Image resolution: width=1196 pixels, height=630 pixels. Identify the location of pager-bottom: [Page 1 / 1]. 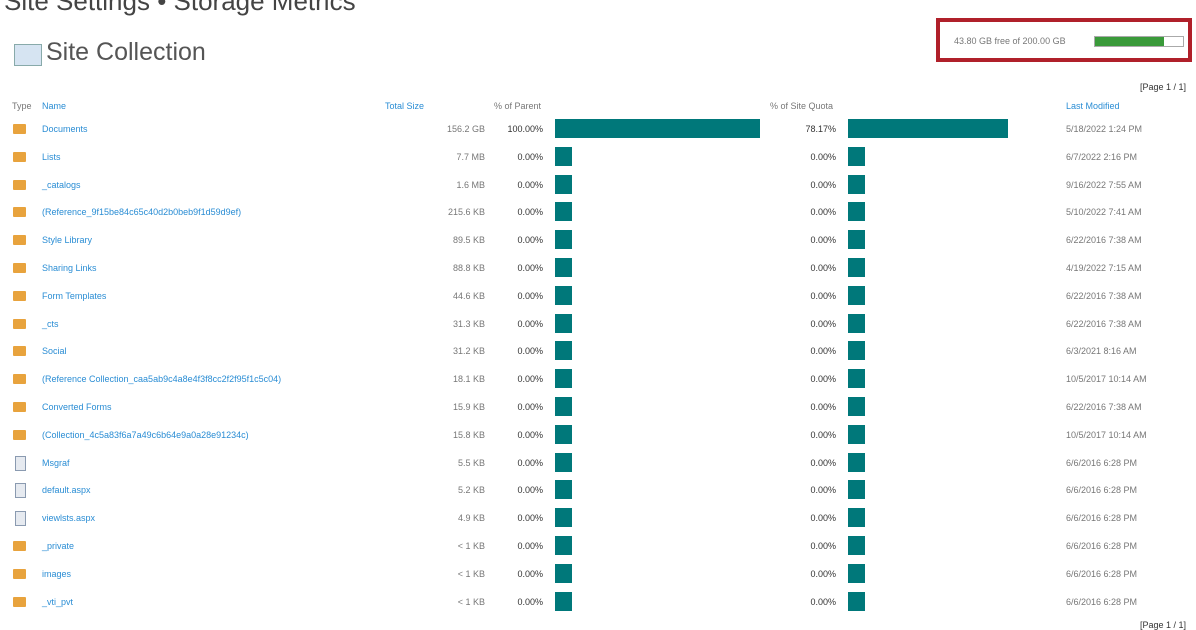
(1162, 625).